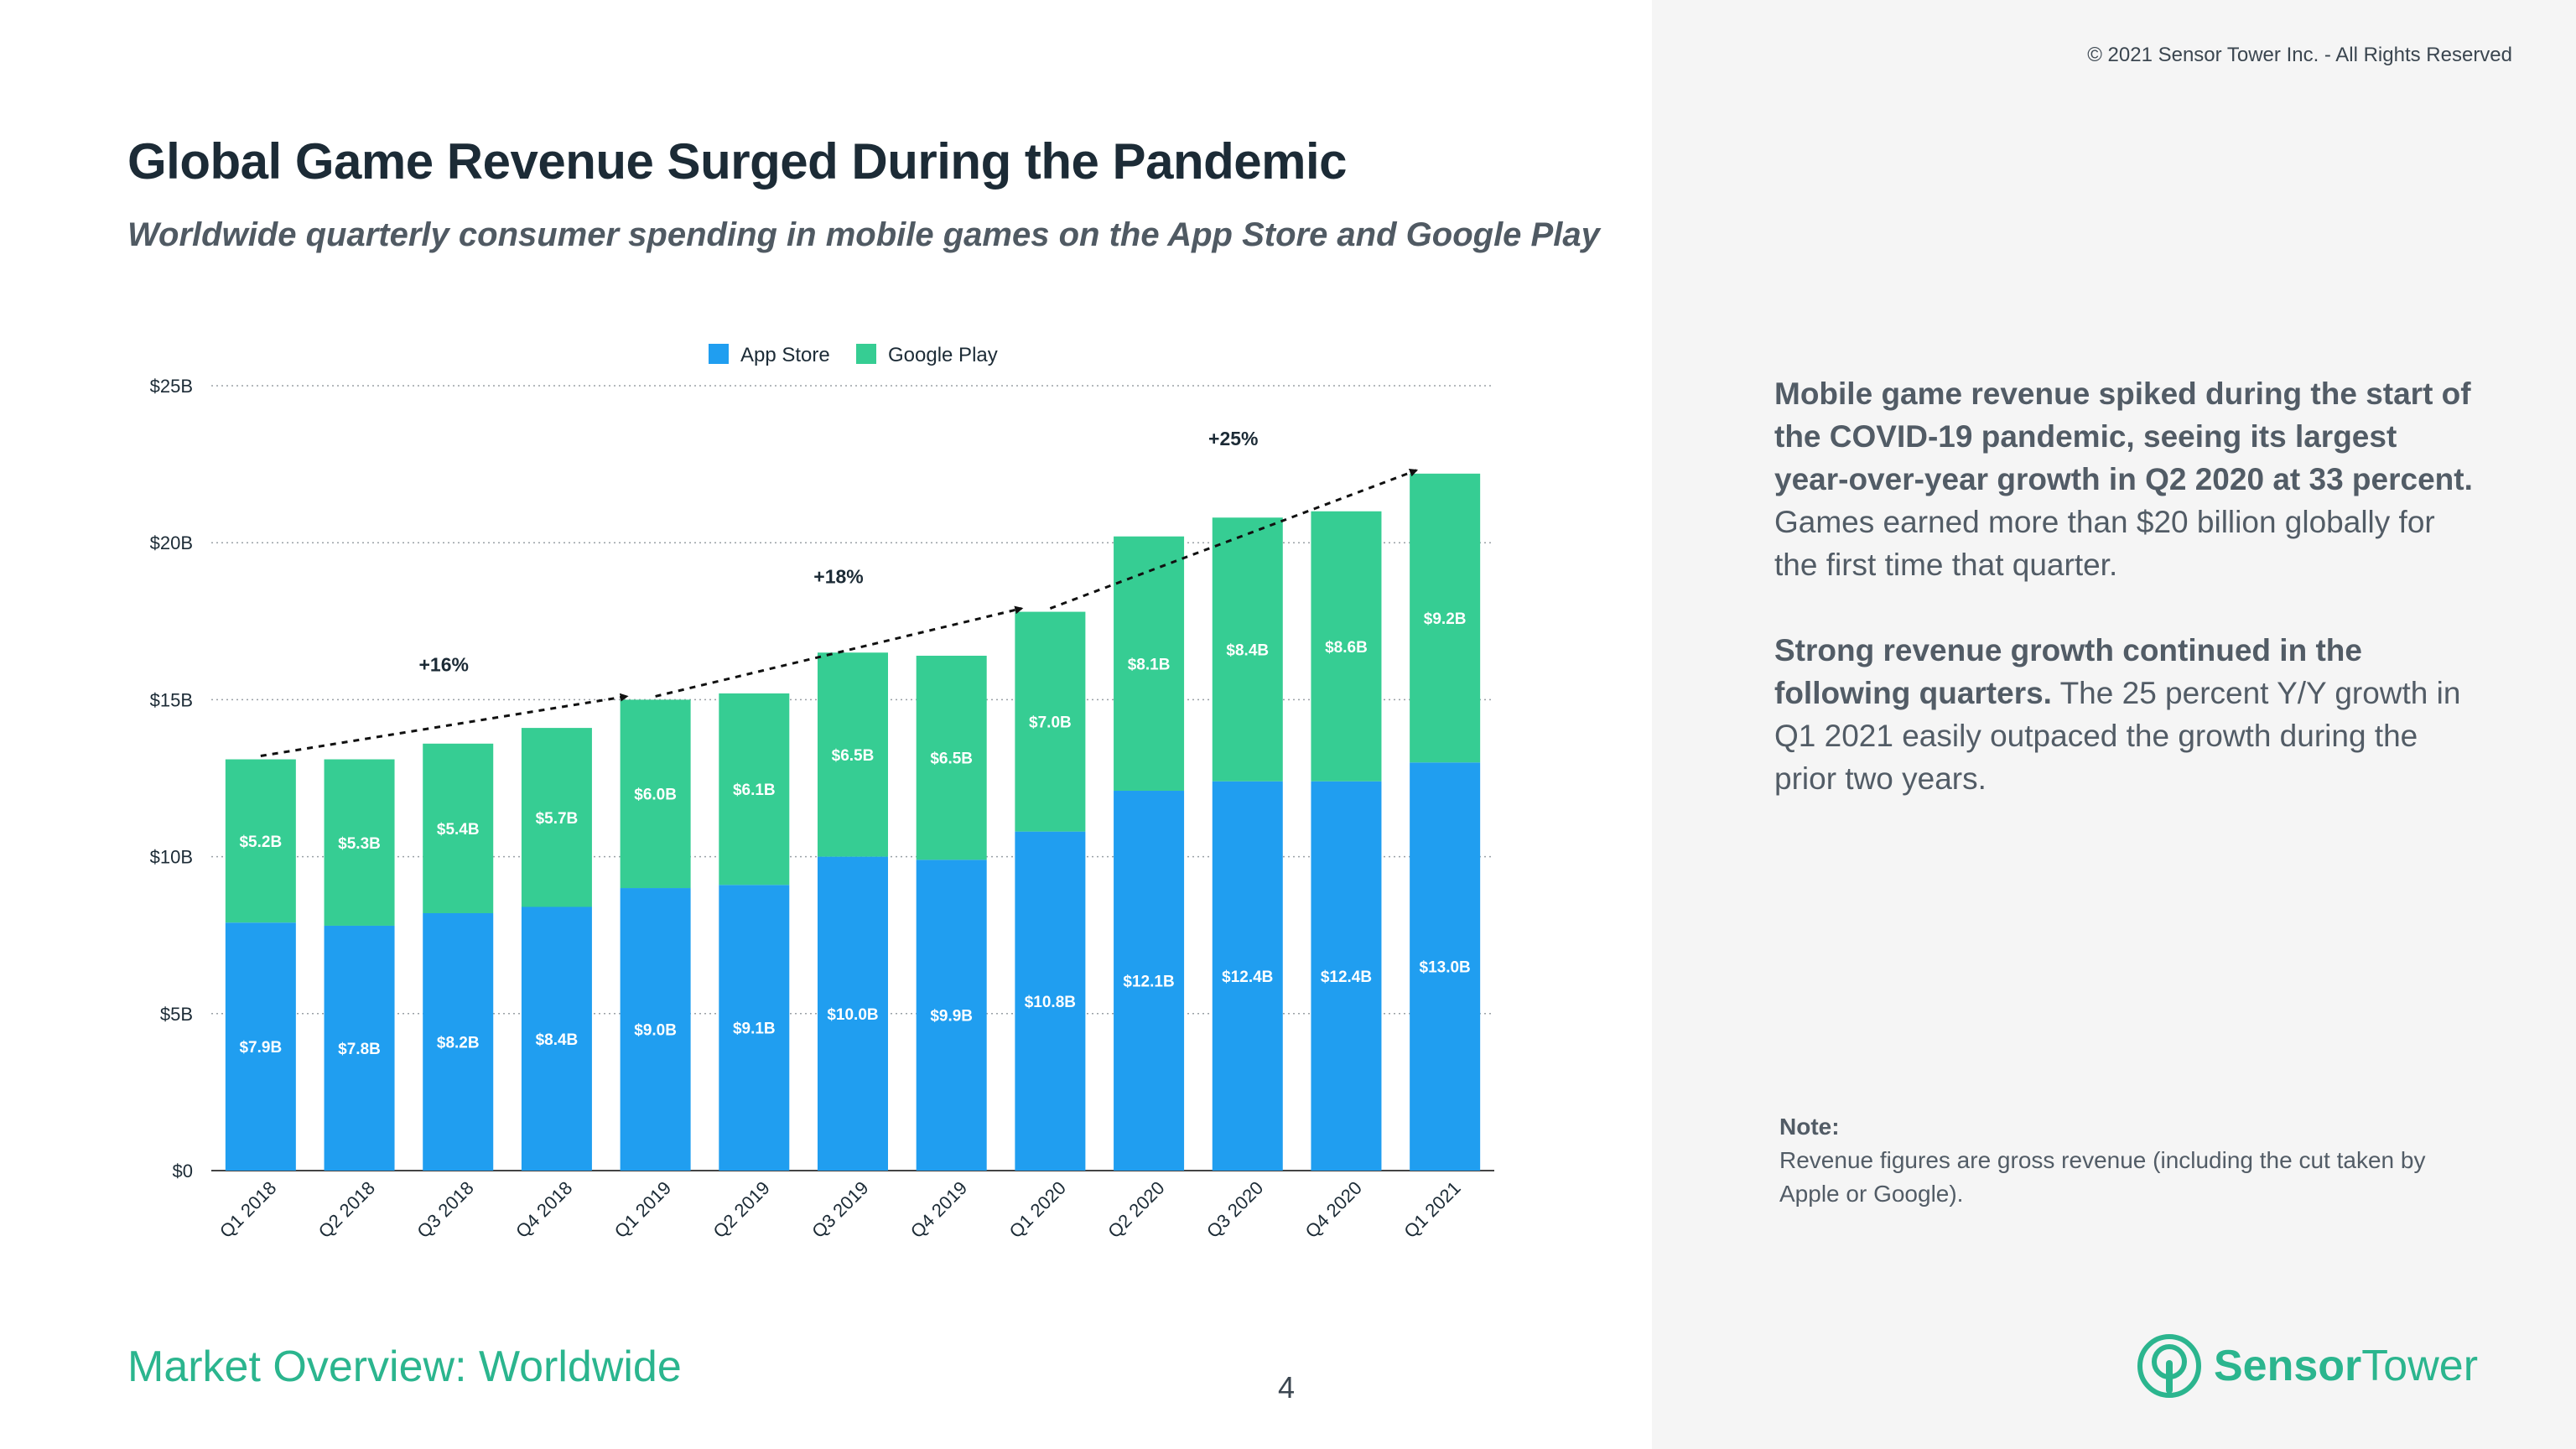 The width and height of the screenshot is (2576, 1449). I want to click on y-tick-label: $25B, so click(171, 386).